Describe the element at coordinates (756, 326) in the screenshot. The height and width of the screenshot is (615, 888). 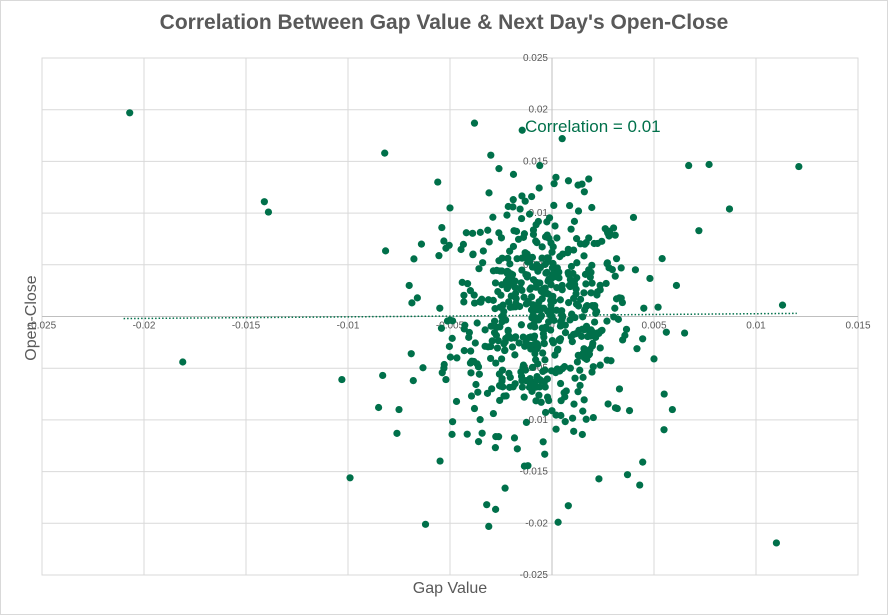
I see `x-tick-label: 0.01` at that location.